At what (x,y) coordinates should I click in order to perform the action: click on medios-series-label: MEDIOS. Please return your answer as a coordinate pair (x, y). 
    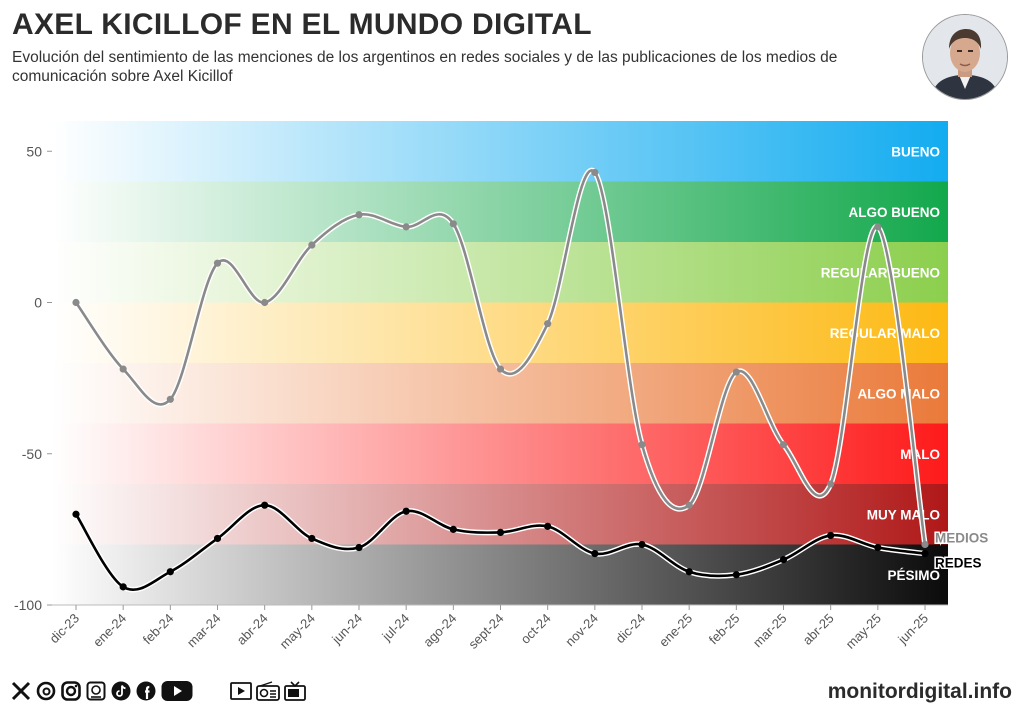
    Looking at the image, I should click on (961, 538).